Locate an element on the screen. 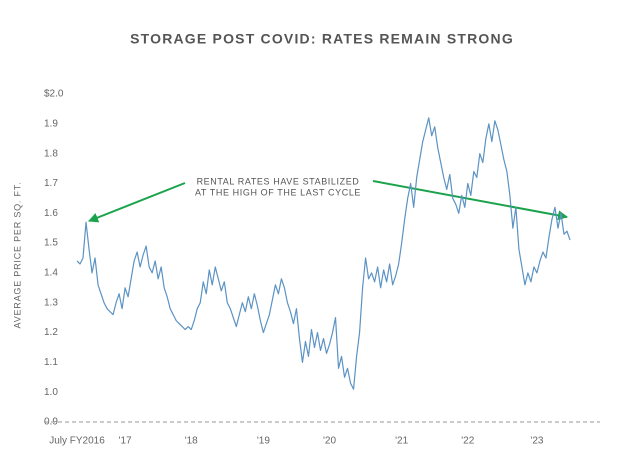 The width and height of the screenshot is (618, 472). x-tick-label: July FY2016 is located at coordinates (77, 441).